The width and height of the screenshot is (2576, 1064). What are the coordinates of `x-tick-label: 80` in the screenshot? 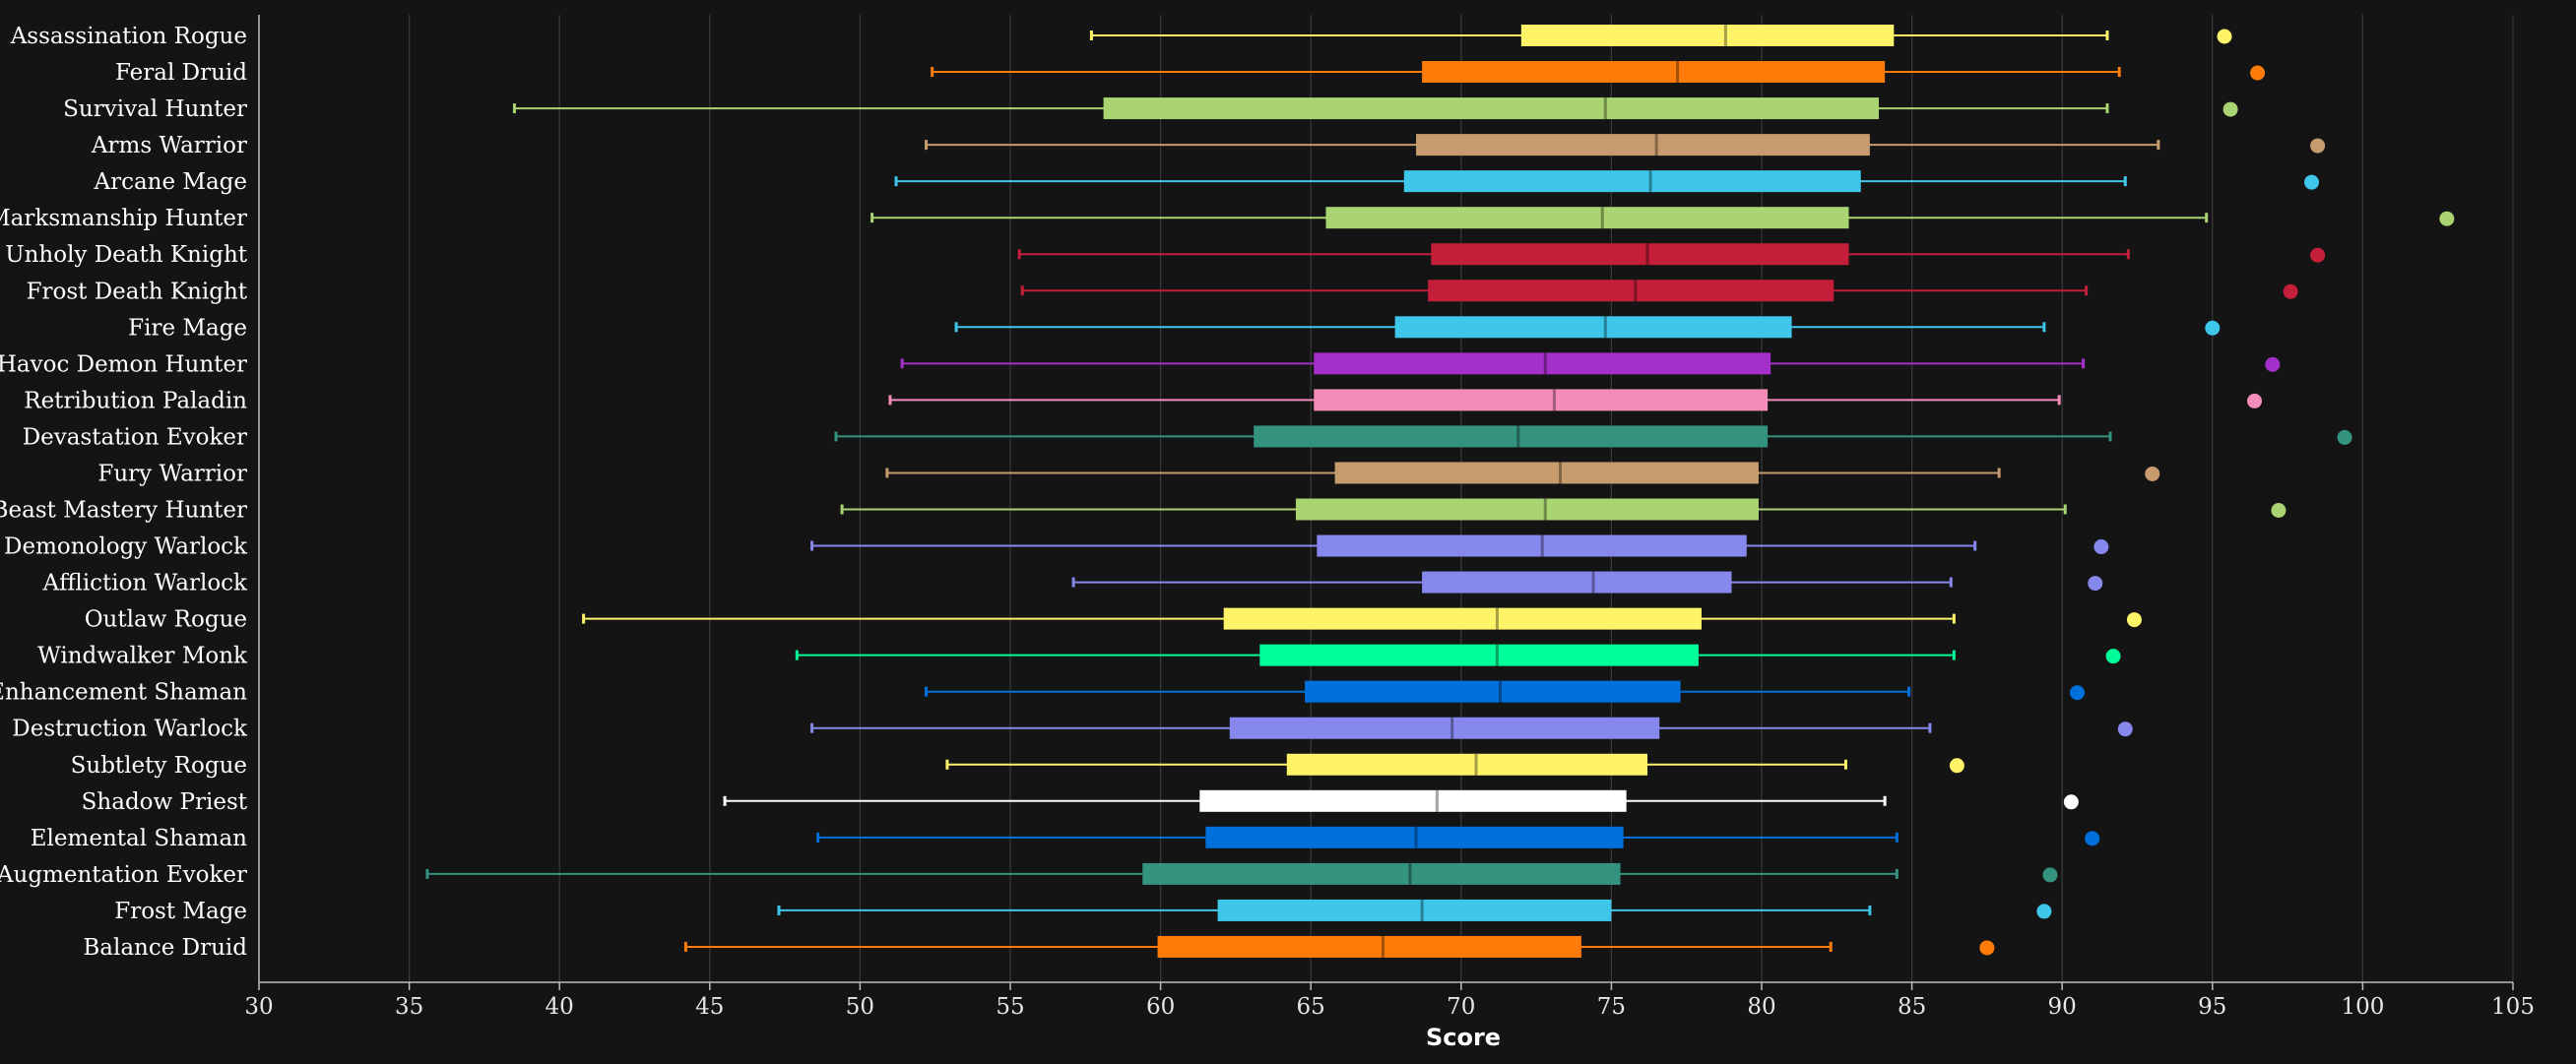 It's located at (1761, 1007).